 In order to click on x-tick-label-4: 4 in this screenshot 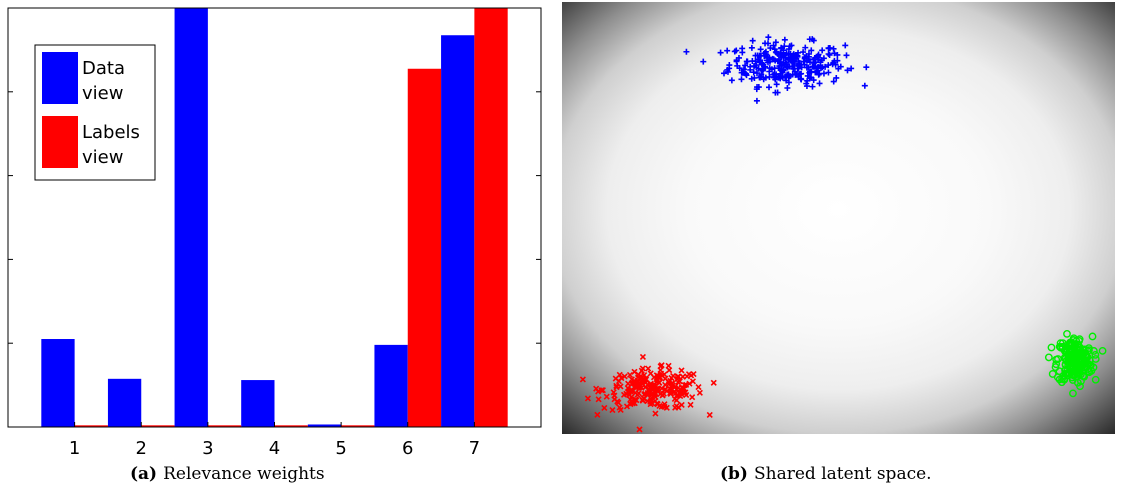, I will do `click(274, 448)`.